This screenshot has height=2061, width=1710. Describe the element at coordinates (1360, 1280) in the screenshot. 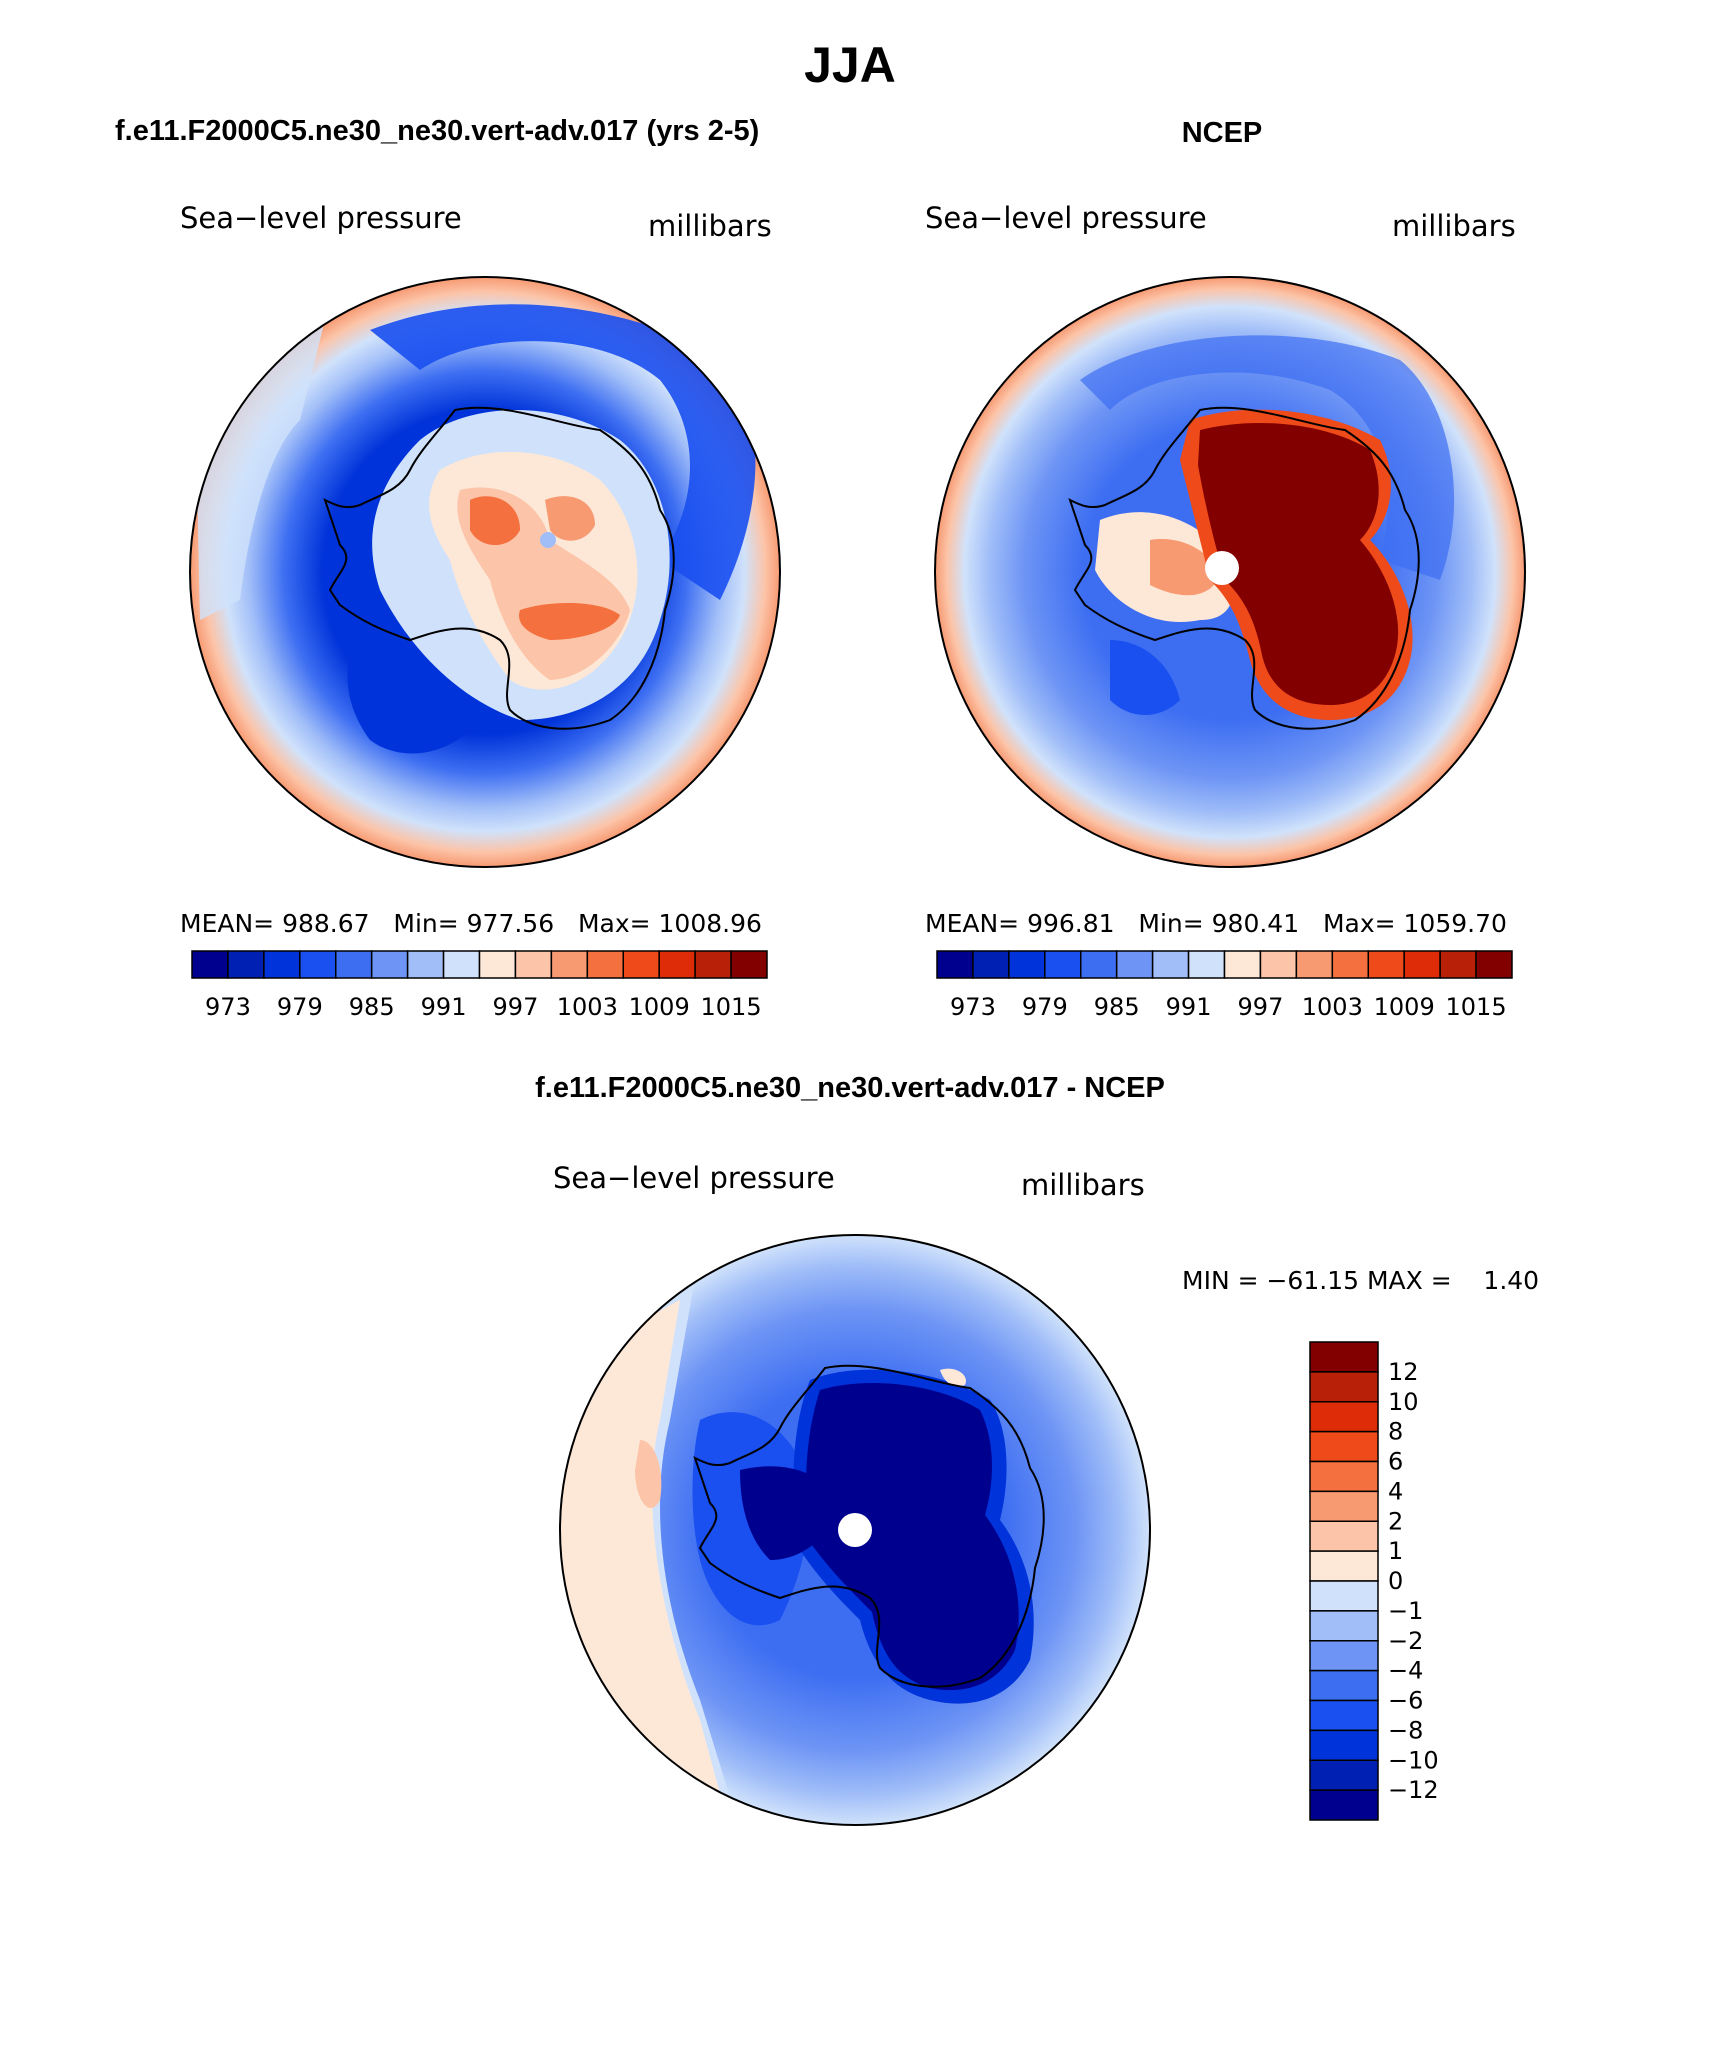

I see `diff-stats: MIN = −61.15 MAX = 1.40` at that location.